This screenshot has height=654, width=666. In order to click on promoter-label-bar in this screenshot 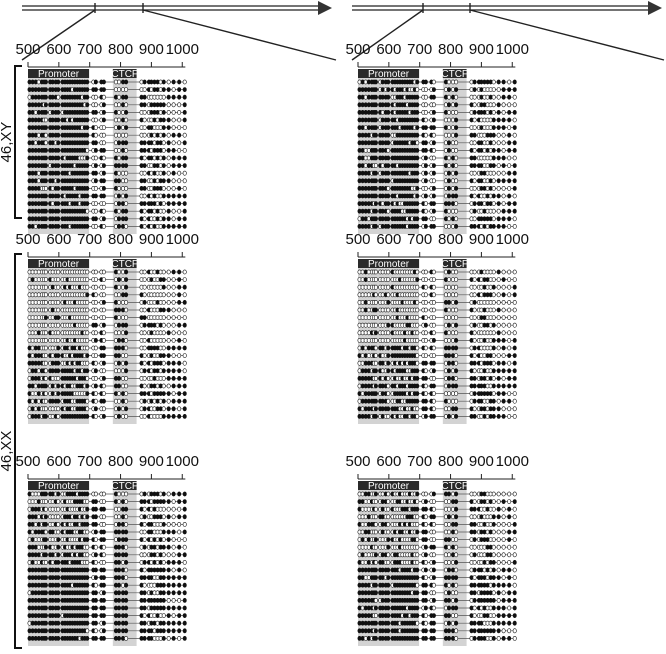, I will do `click(389, 73)`.